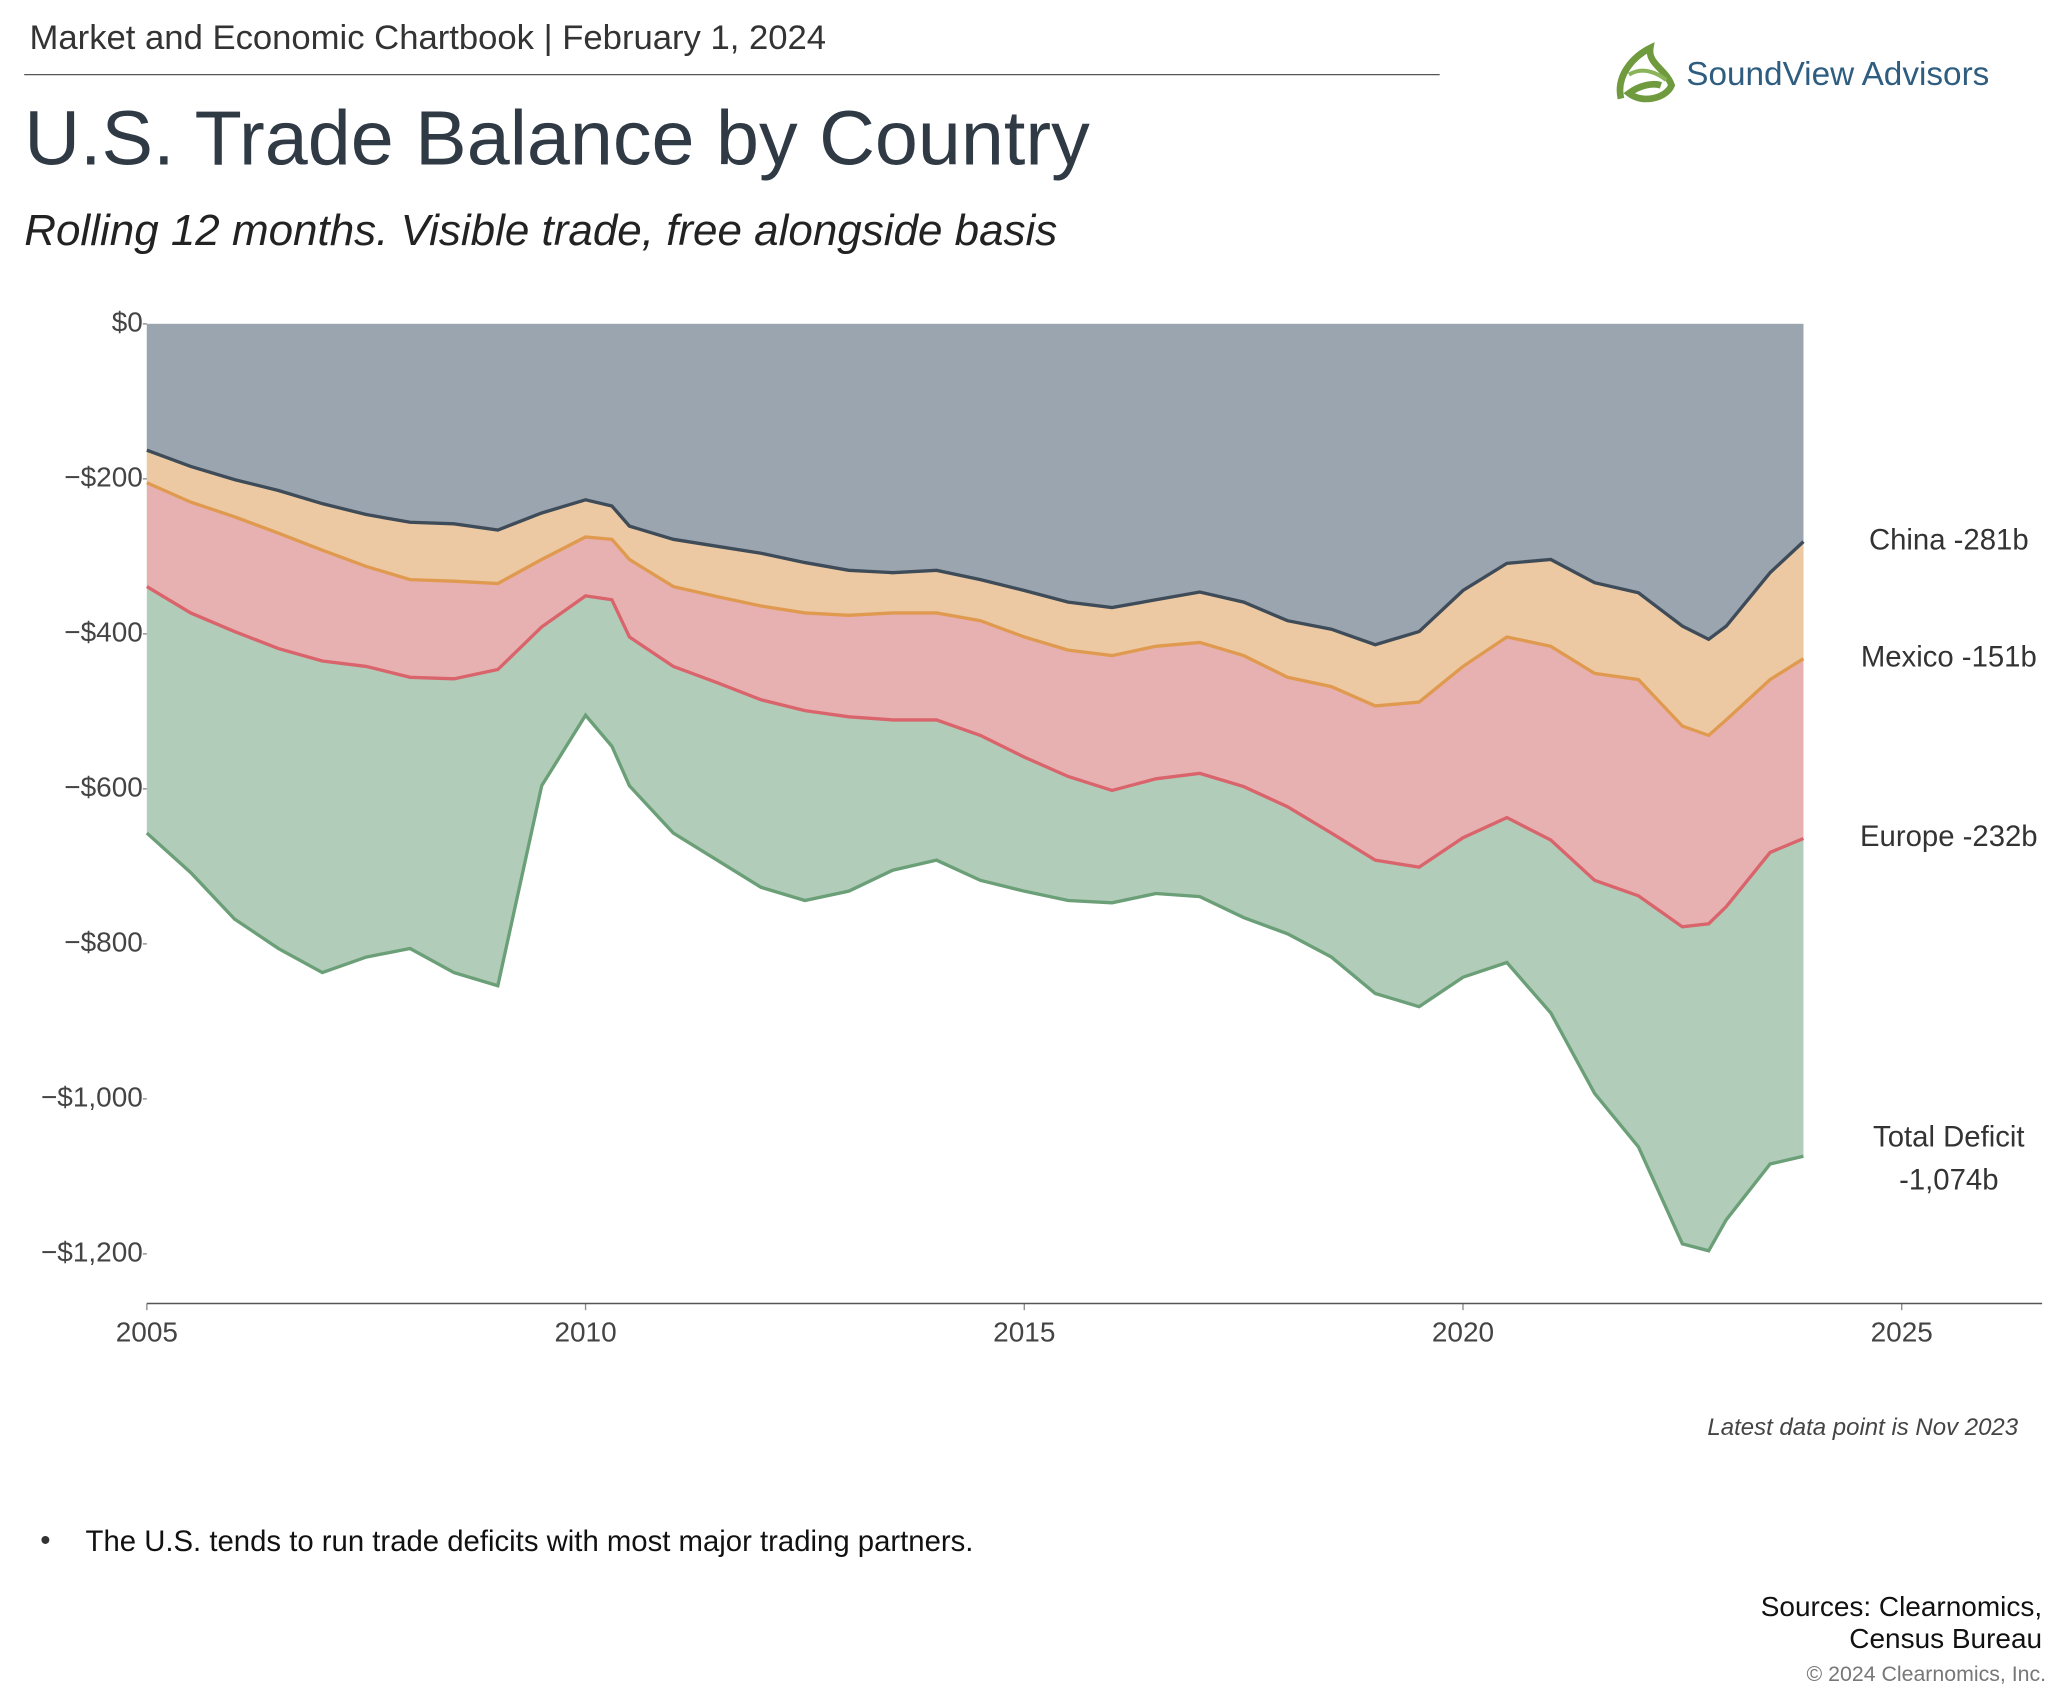 Image resolution: width=2069 pixels, height=1702 pixels. I want to click on note: Latest data point is Nov 2023, so click(1862, 1427).